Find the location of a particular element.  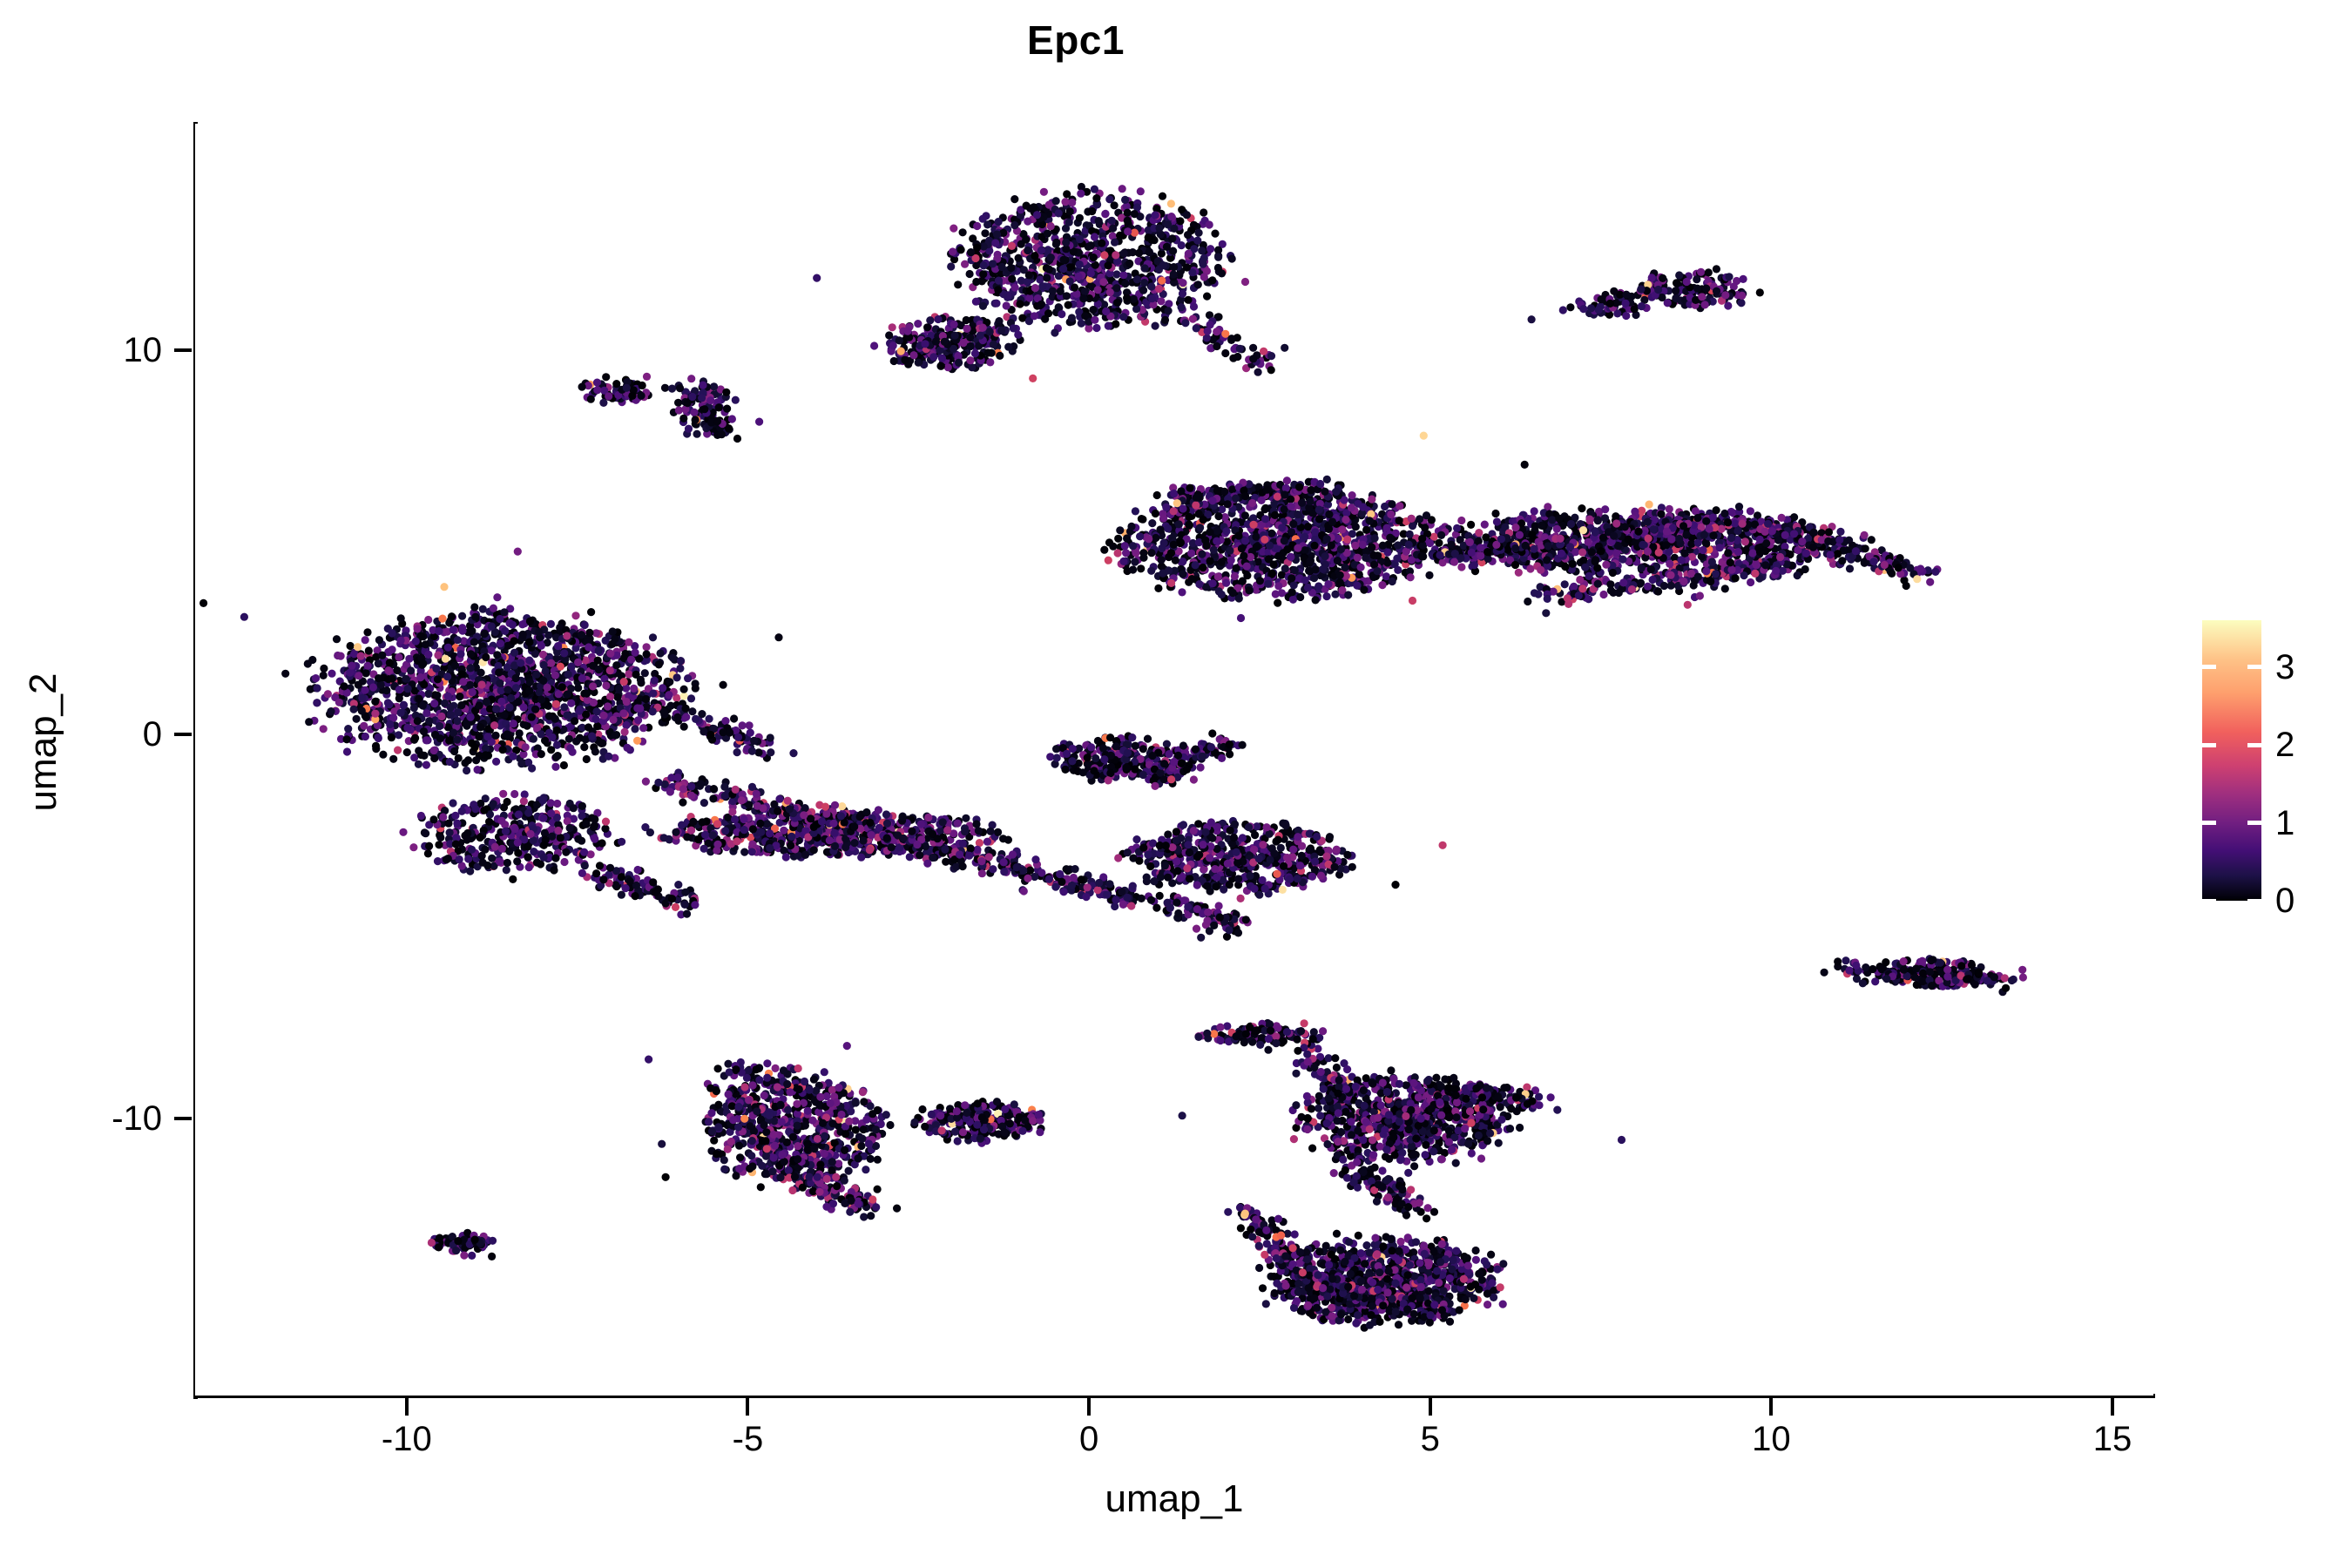

y-tick-label: 10 is located at coordinates (143, 351).